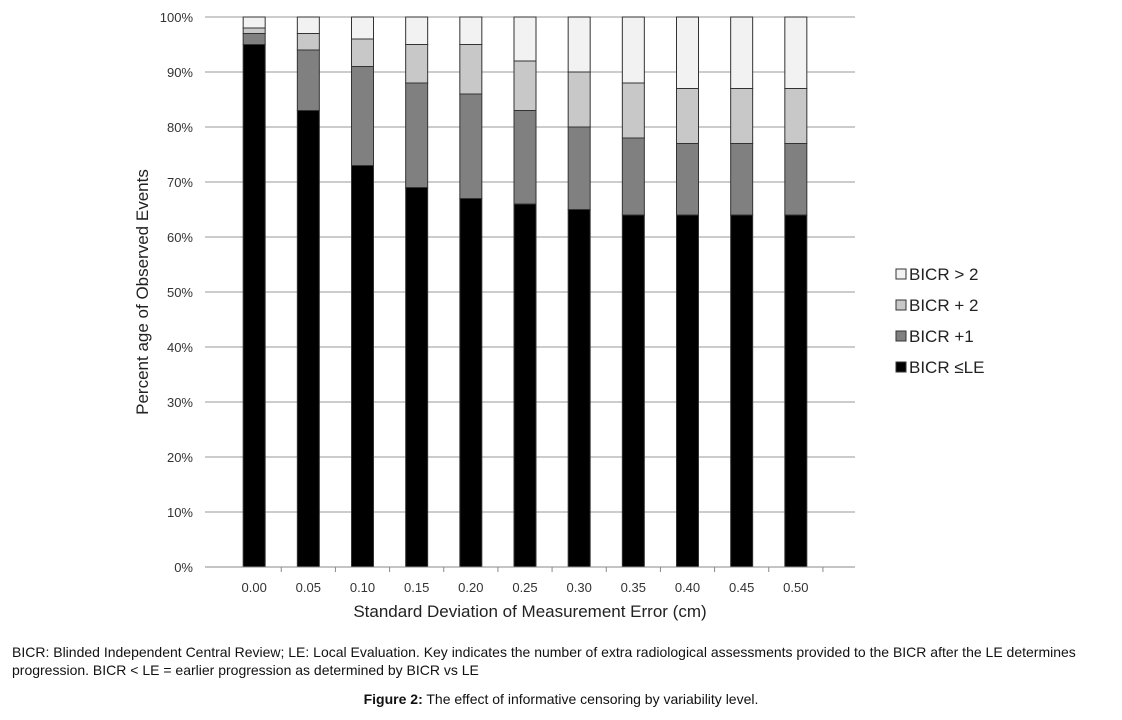 The width and height of the screenshot is (1122, 720). Describe the element at coordinates (393, 699) in the screenshot. I see `caption-label: Figure 2:` at that location.